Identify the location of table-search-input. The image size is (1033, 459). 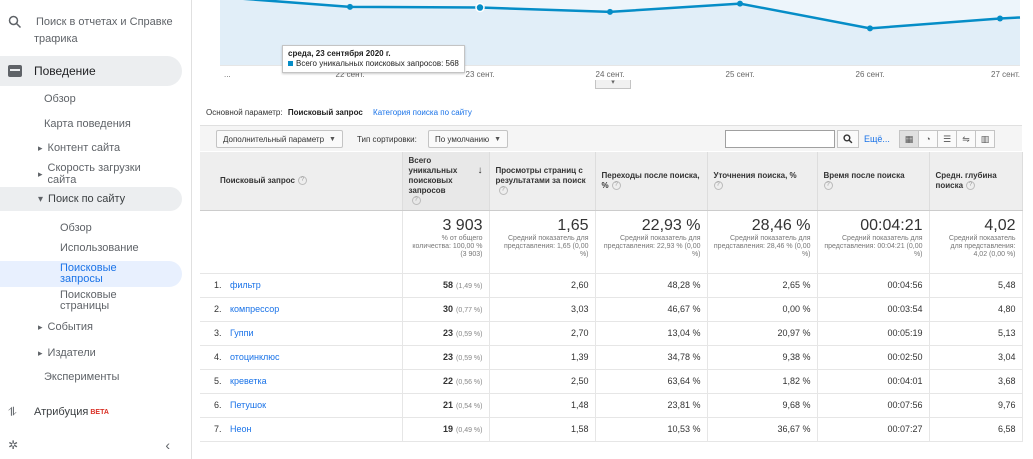
(780, 139).